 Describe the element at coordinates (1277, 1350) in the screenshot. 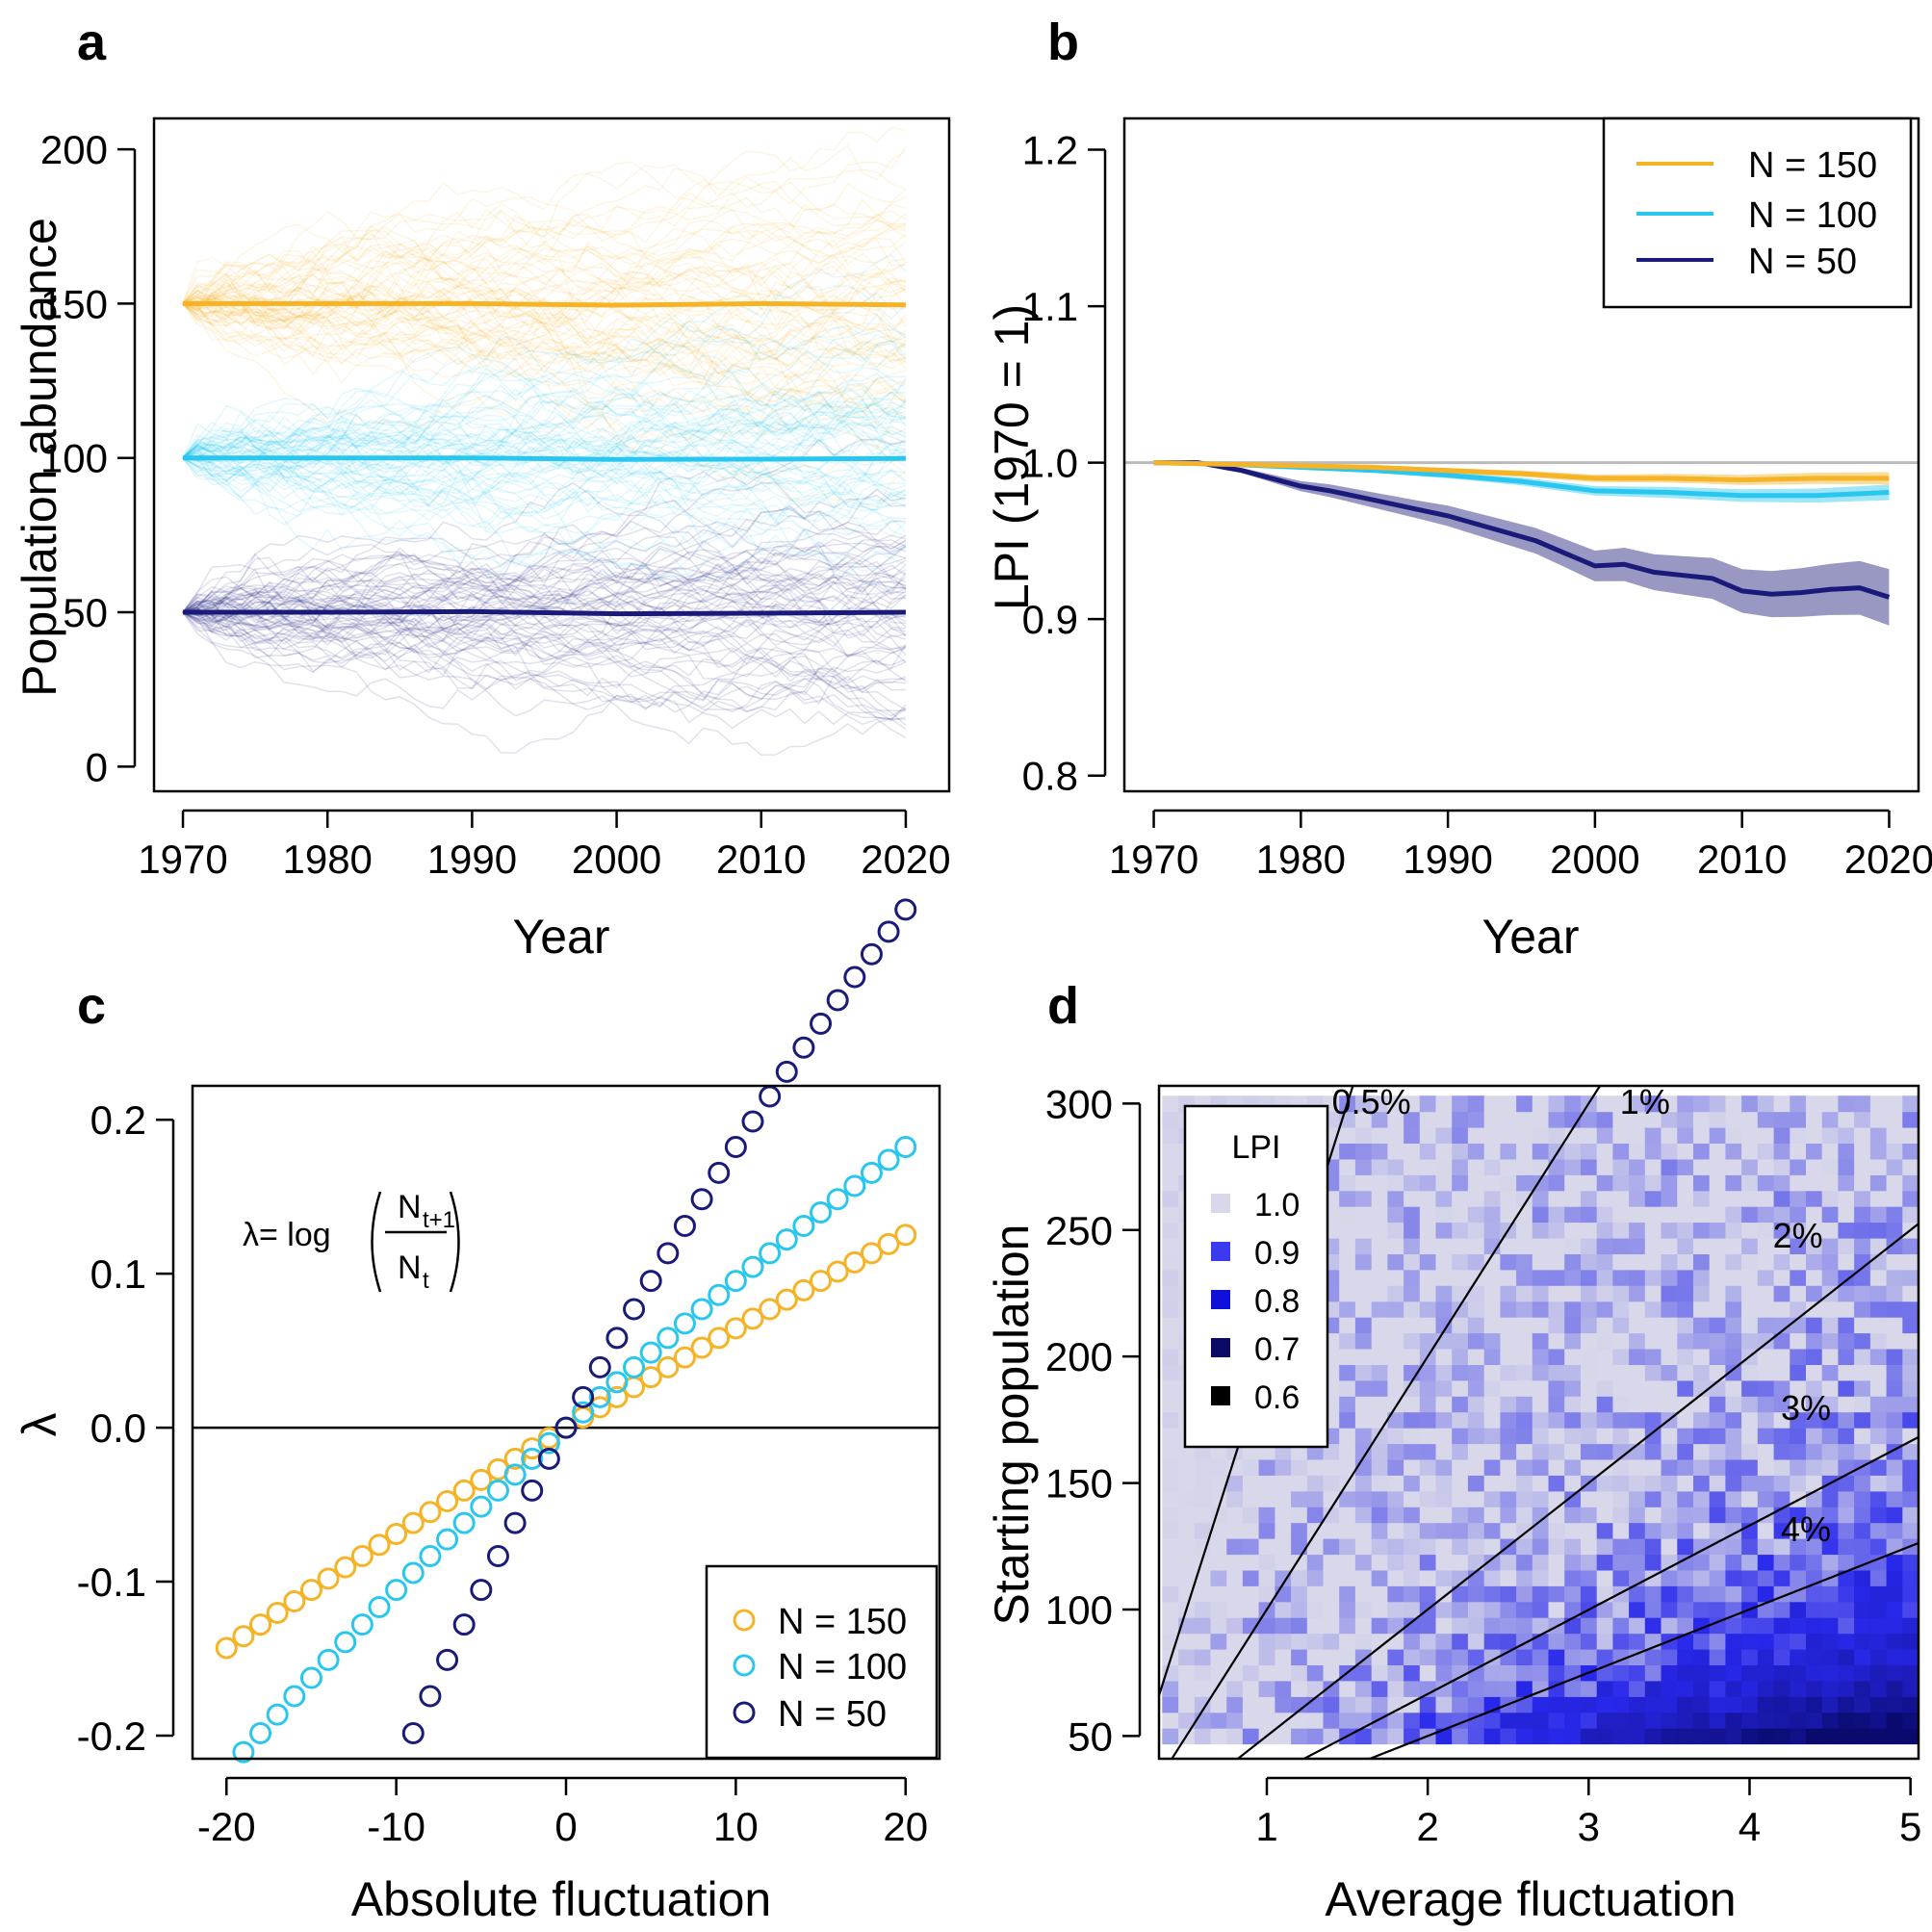

I see `legend-level-0-7: 0.7` at that location.